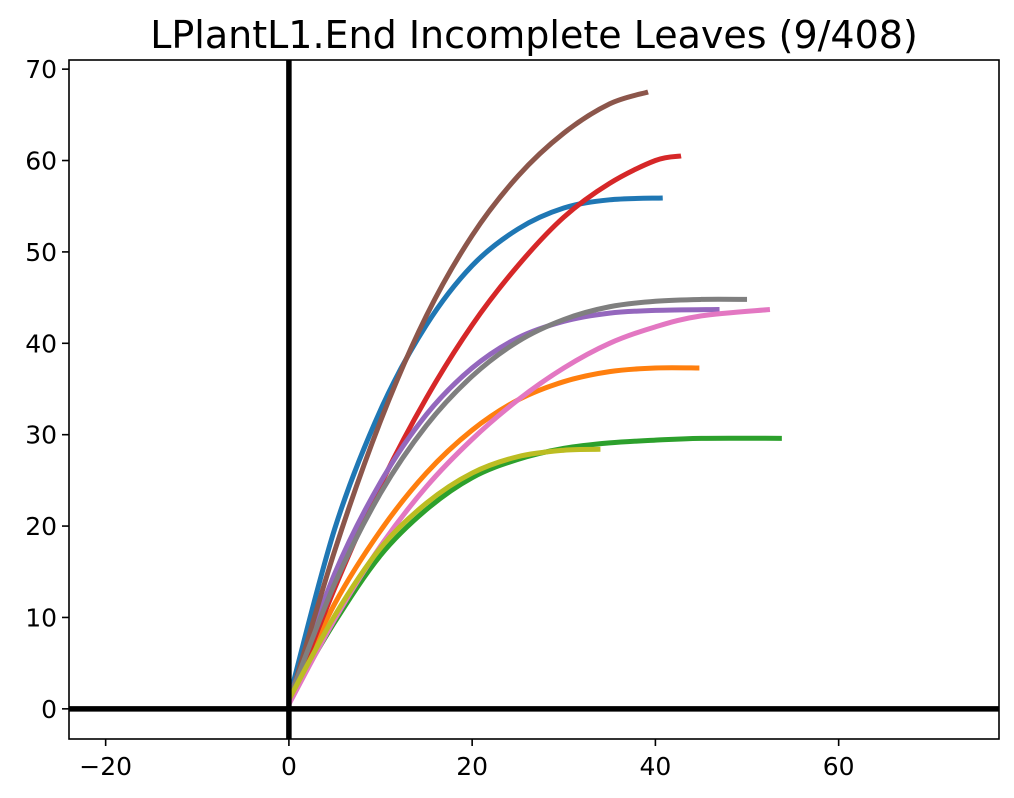 The width and height of the screenshot is (1014, 798). What do you see at coordinates (41, 343) in the screenshot?
I see `y-tick-label: 40` at bounding box center [41, 343].